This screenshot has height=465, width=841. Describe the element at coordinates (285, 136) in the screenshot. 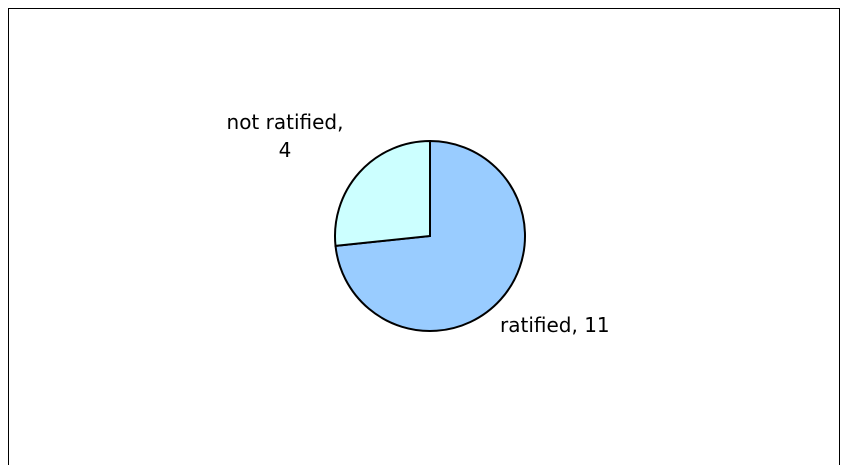

I see `data-label-not-ratified: not ratified, 4` at that location.